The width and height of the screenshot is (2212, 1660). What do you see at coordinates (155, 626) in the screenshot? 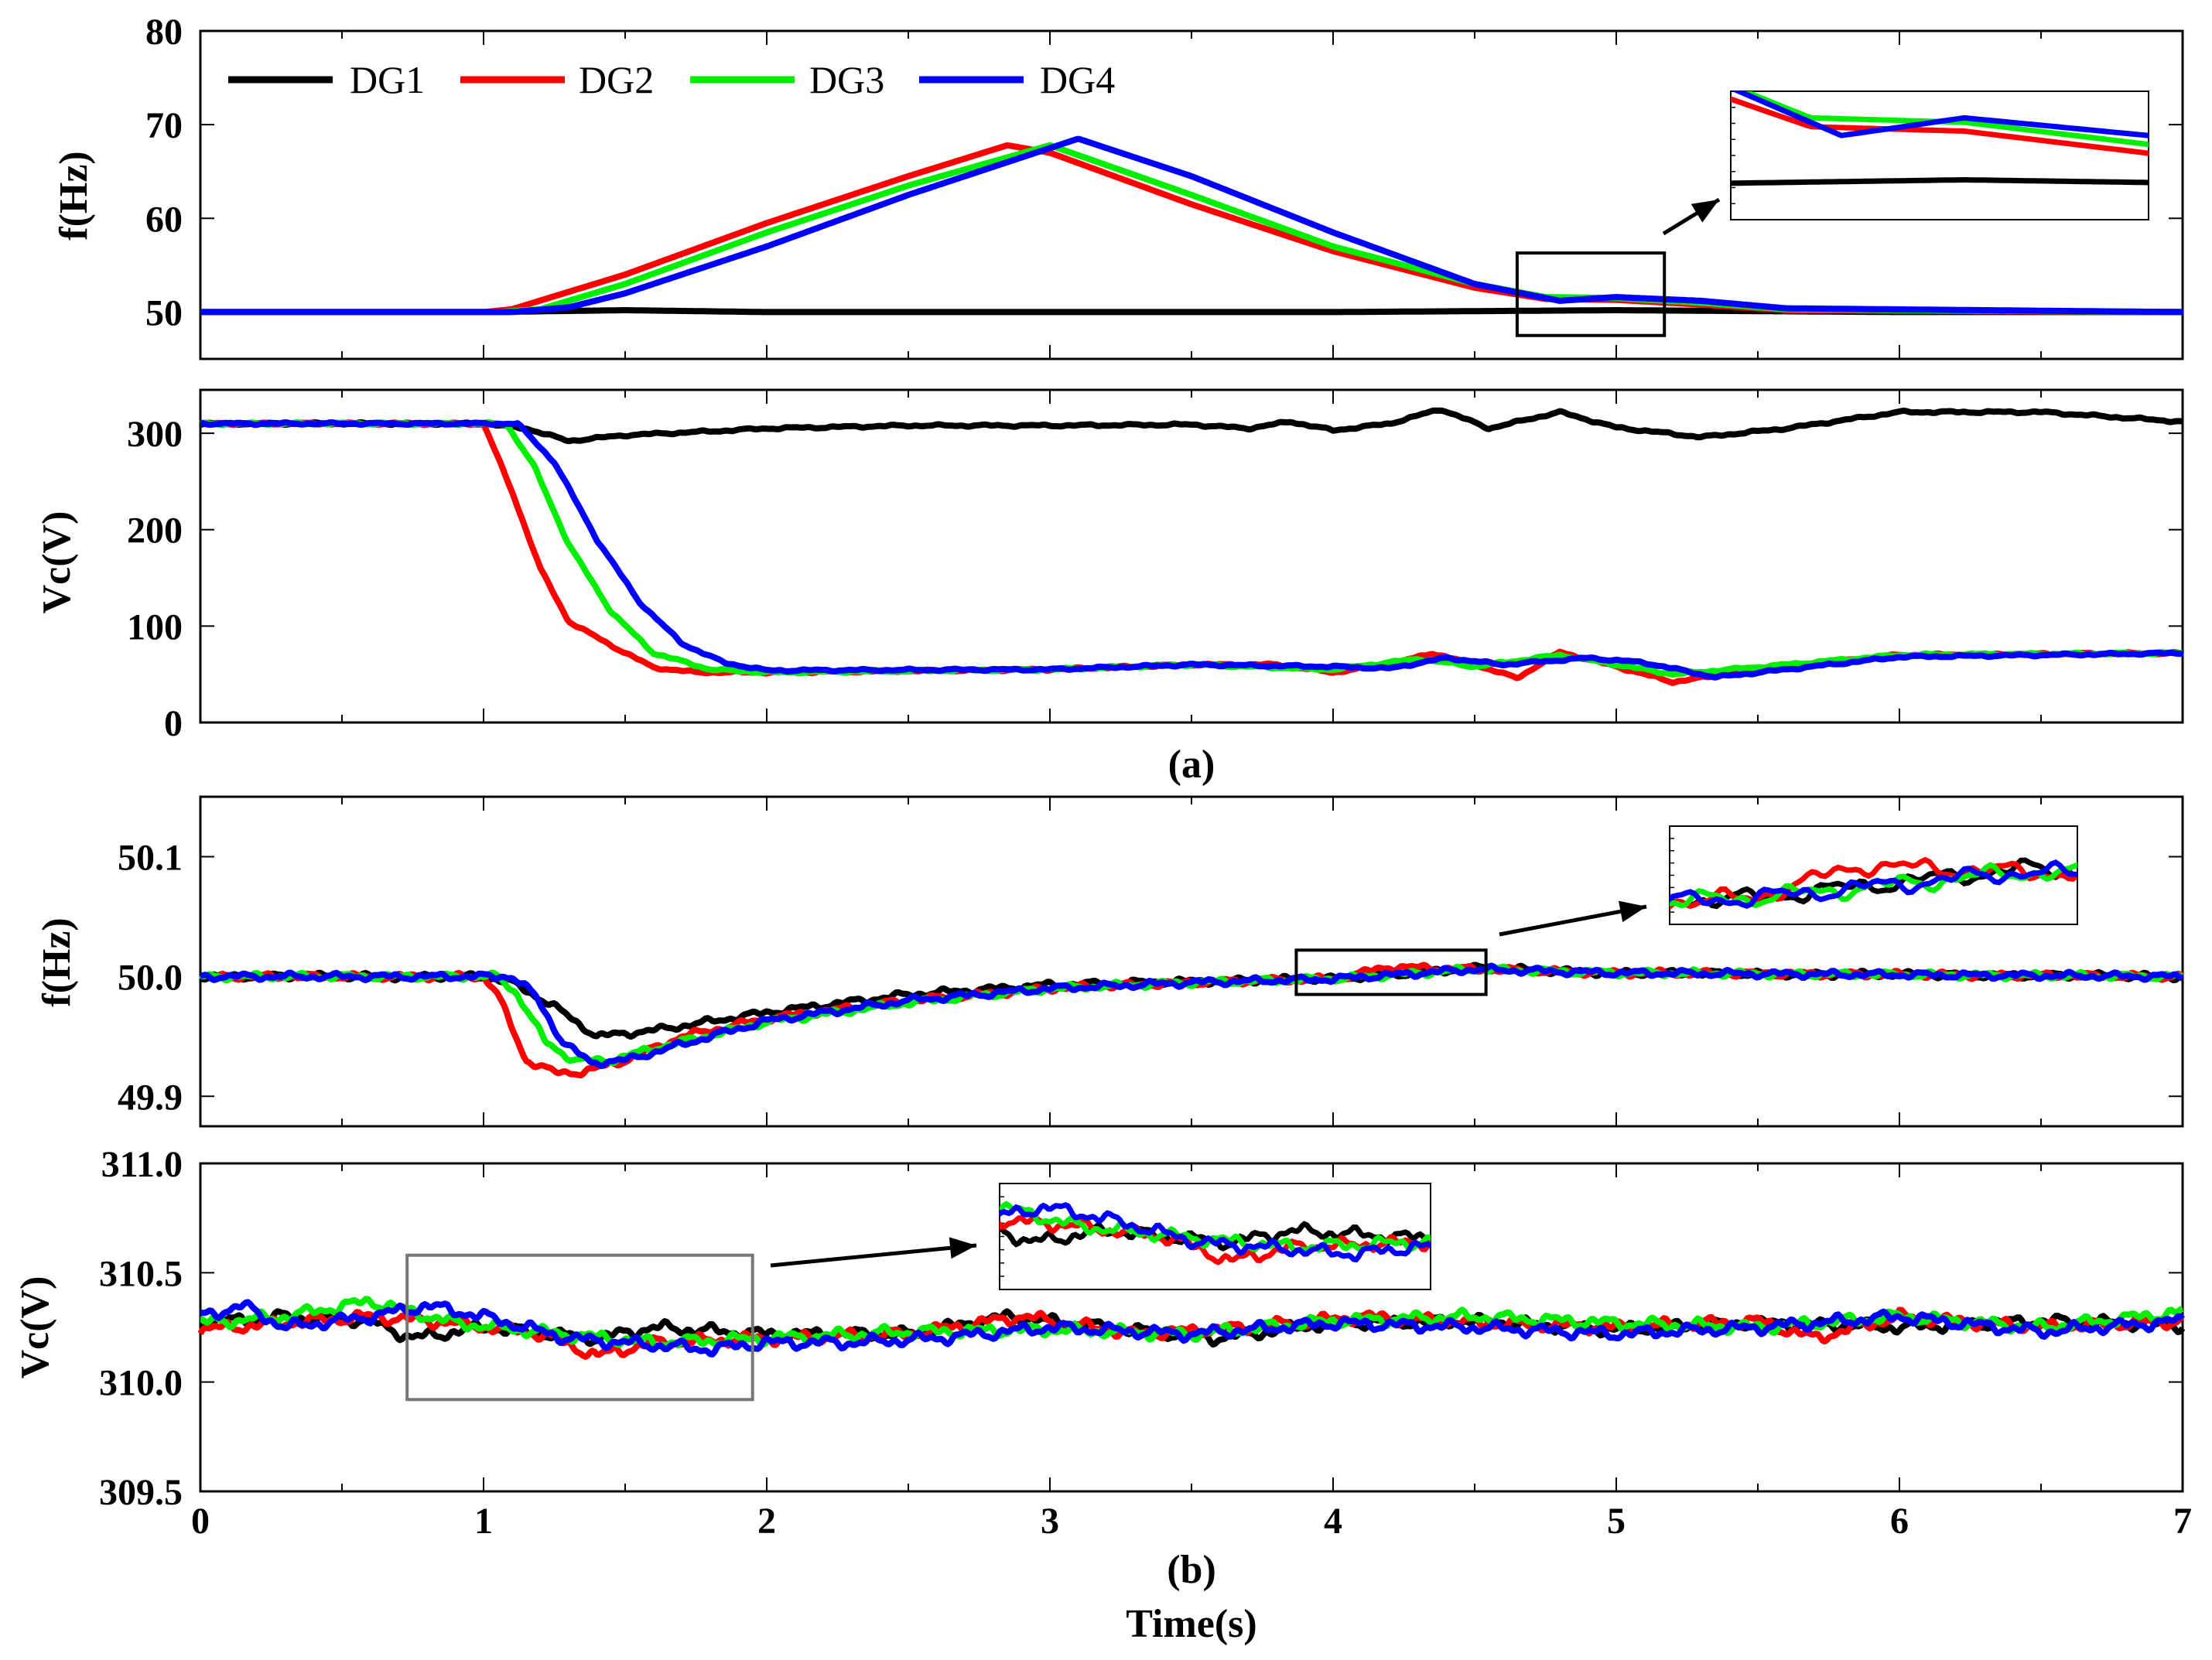
I see `y-tick-label: 100` at bounding box center [155, 626].